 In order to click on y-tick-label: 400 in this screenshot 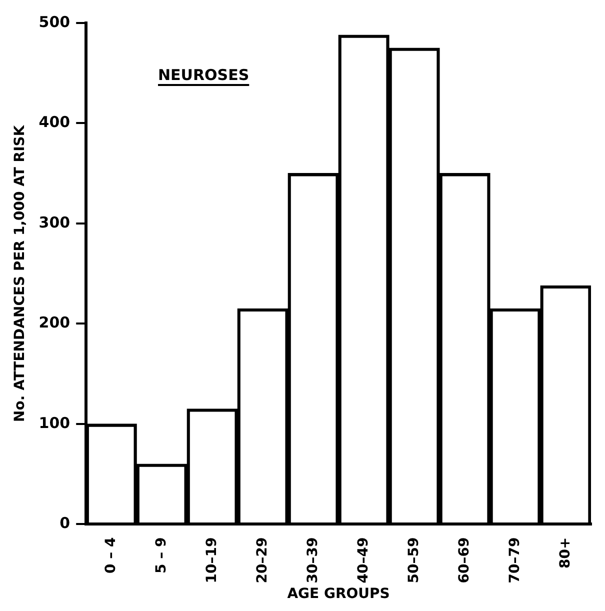, I will do `click(54, 122)`.